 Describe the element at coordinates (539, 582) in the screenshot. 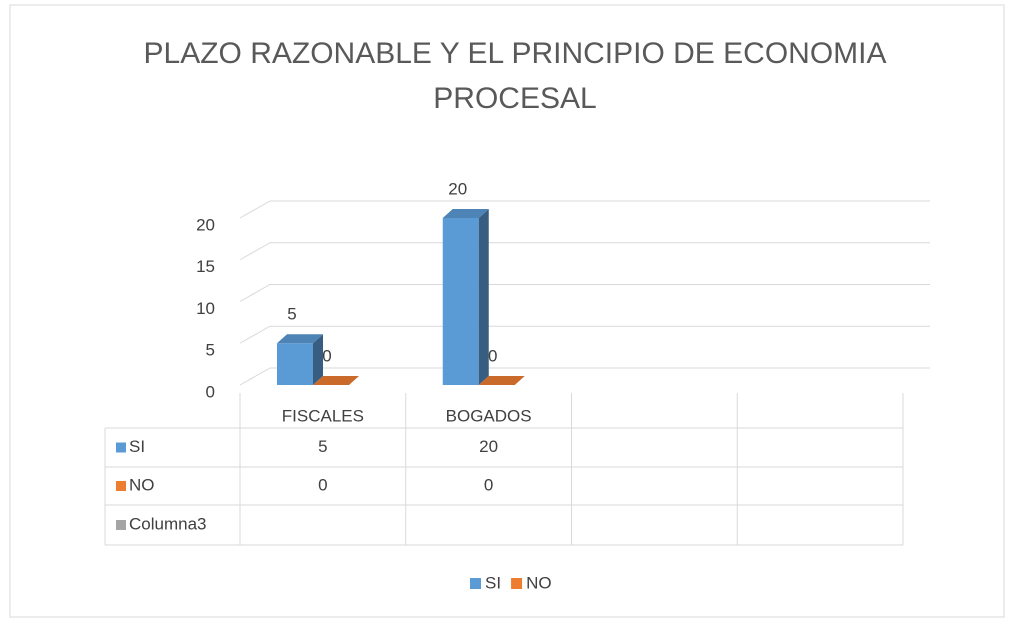

I see `legend-label: NO` at that location.